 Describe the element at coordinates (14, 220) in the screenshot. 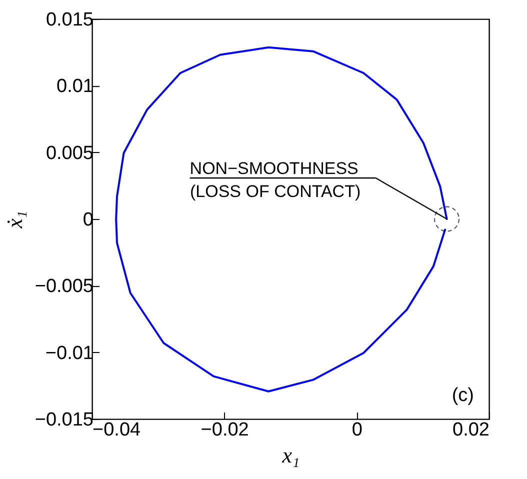

I see `y-axis-title: ẋ₁` at that location.